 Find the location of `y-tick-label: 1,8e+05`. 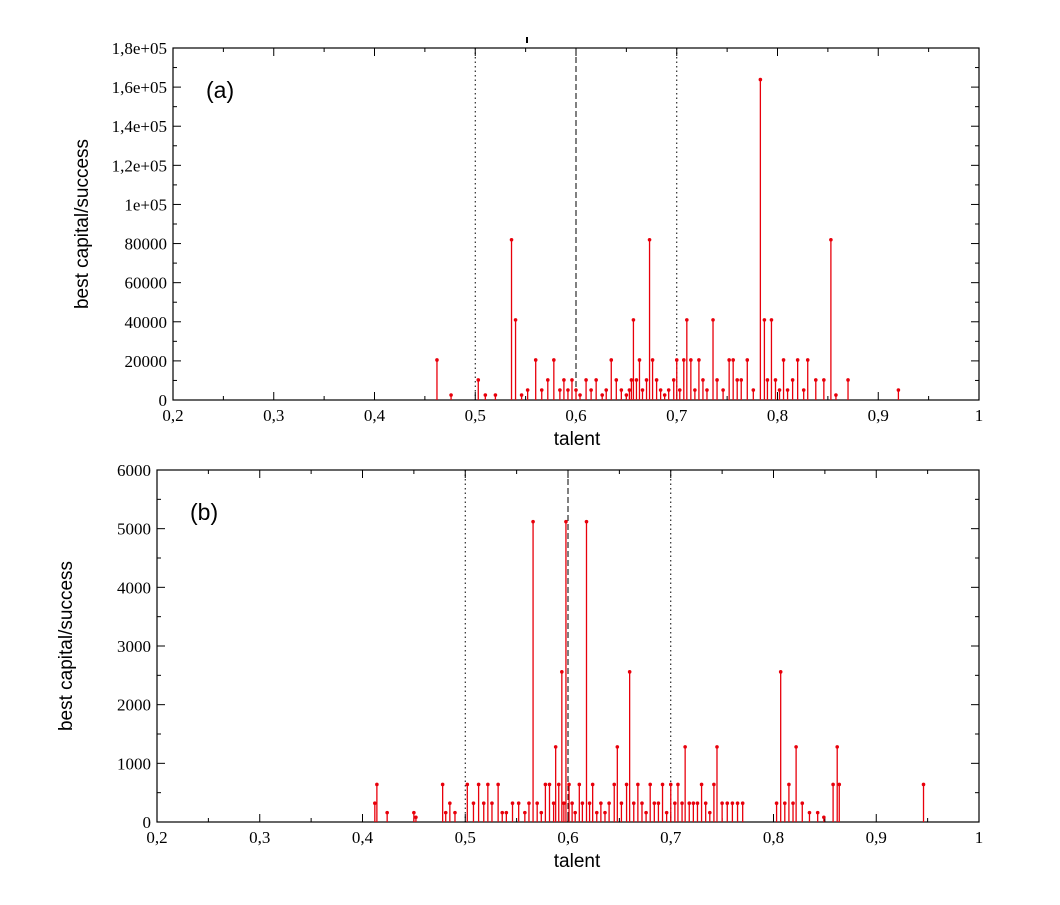

y-tick-label: 1,8e+05 is located at coordinates (139, 48).